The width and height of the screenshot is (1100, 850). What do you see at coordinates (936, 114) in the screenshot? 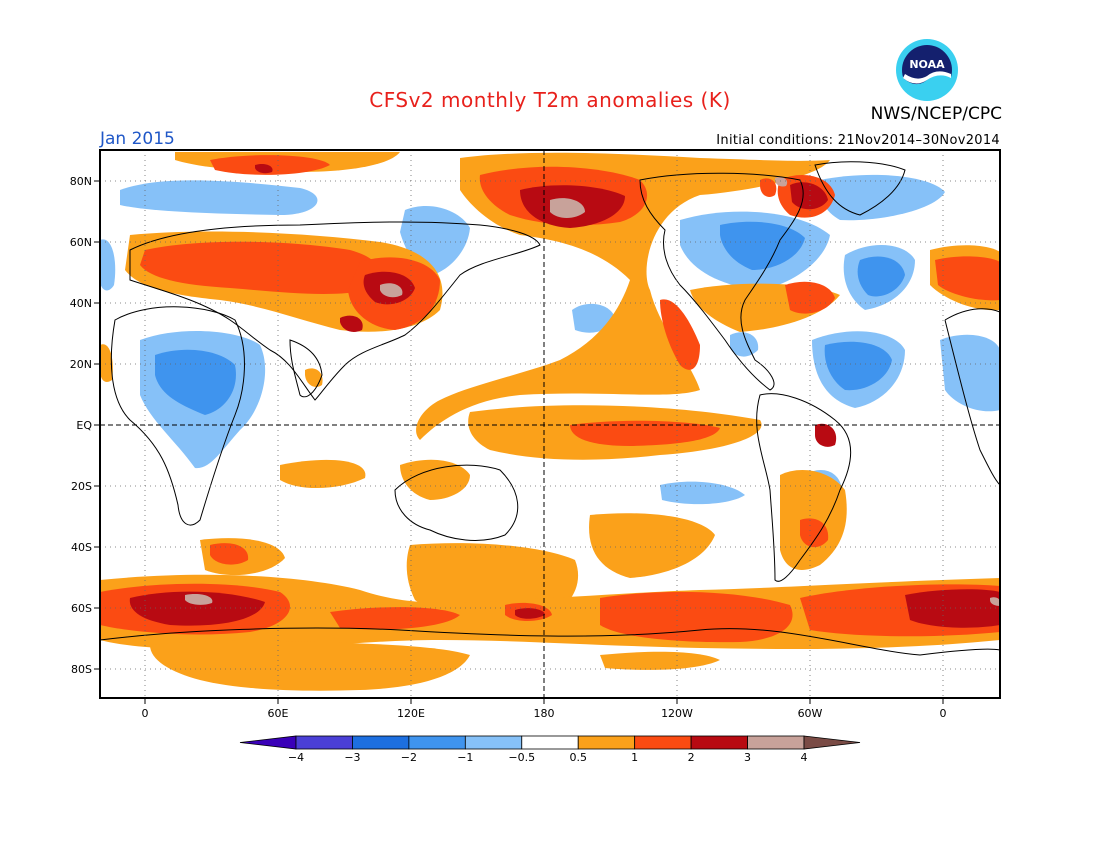
I see `organization-label: NWS/NCEP/CPC` at bounding box center [936, 114].